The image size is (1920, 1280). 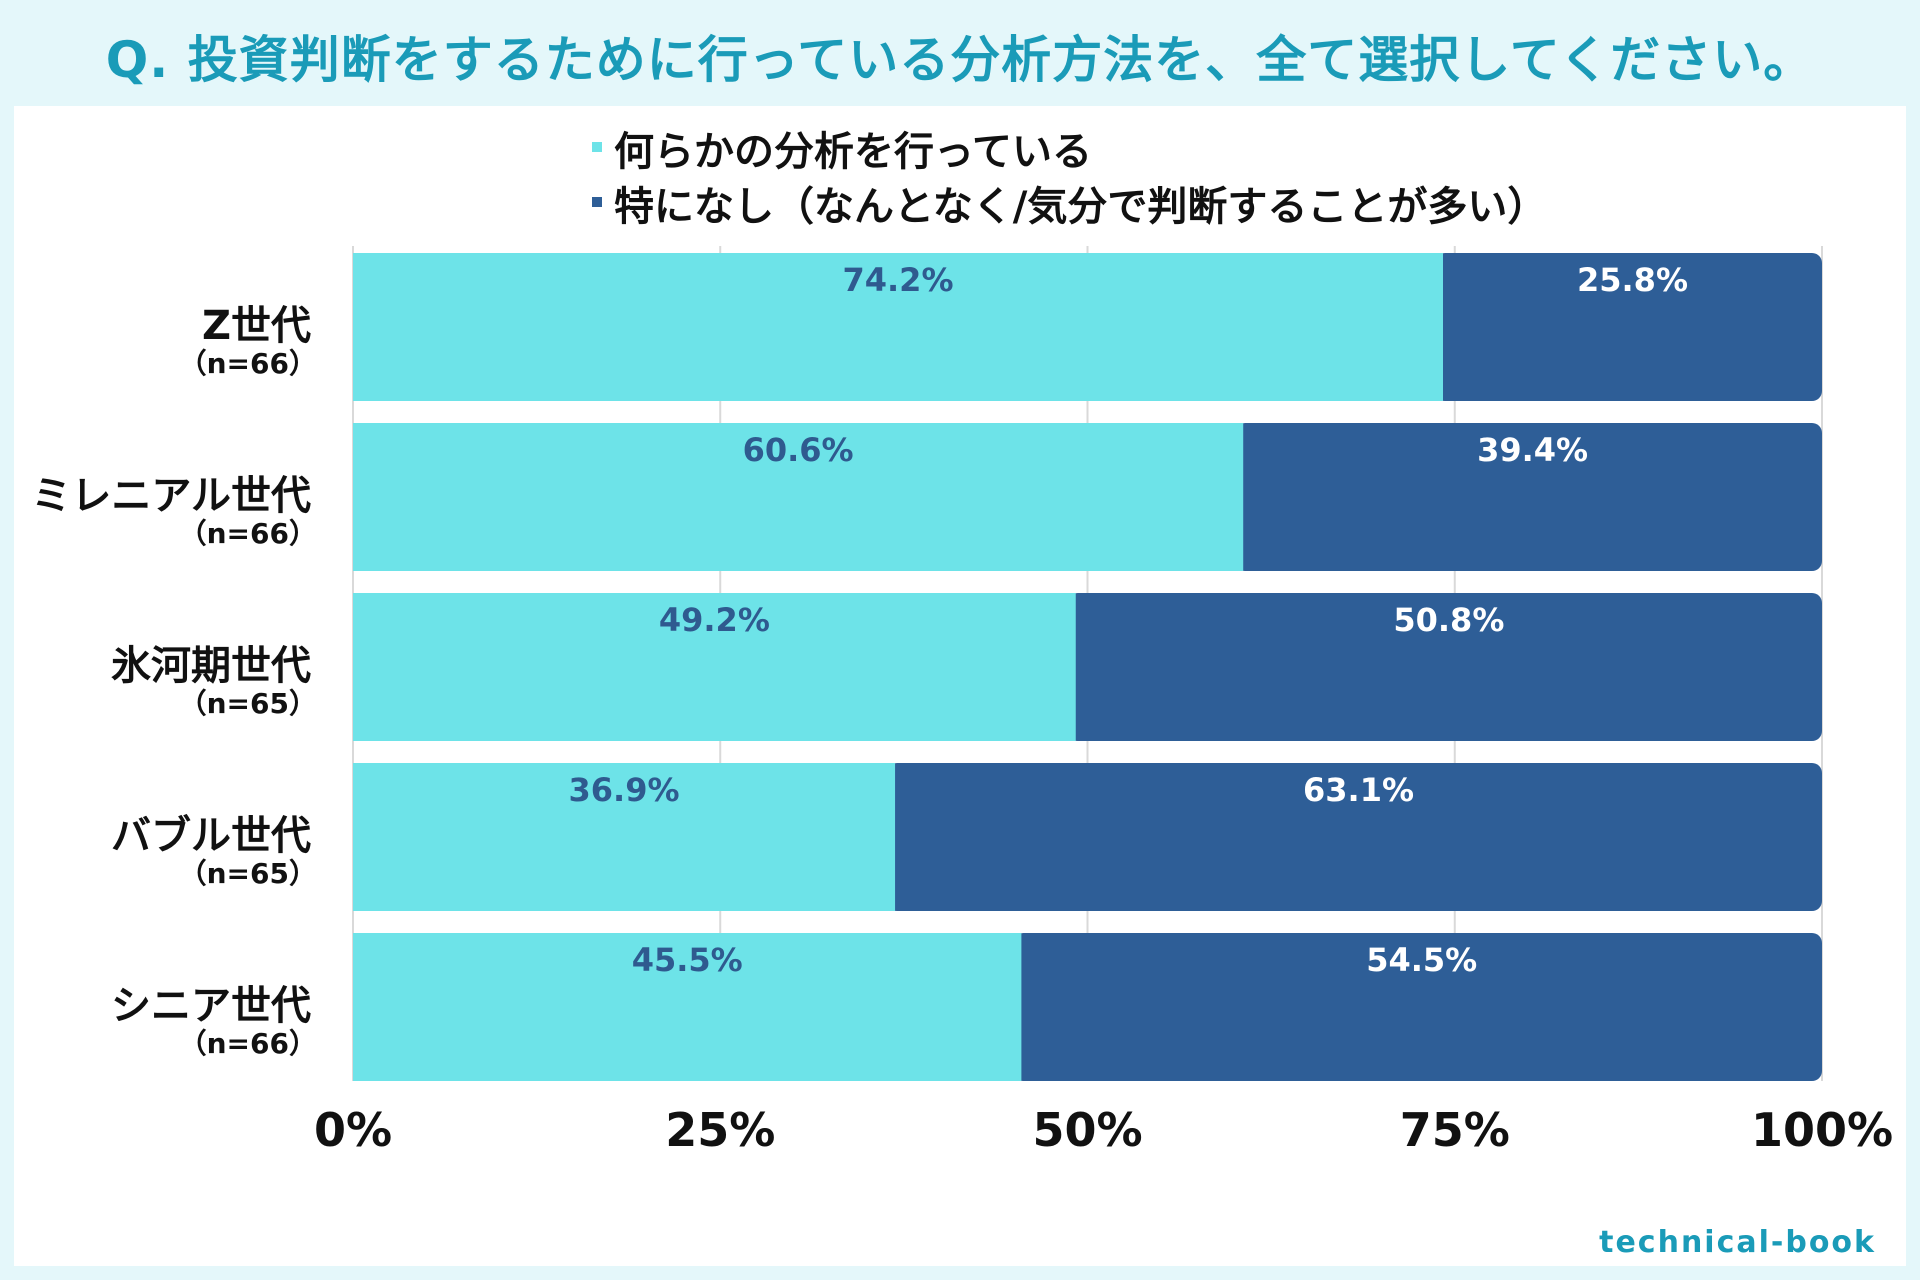 I want to click on category-label: ミレニアル世代, so click(x=171, y=496).